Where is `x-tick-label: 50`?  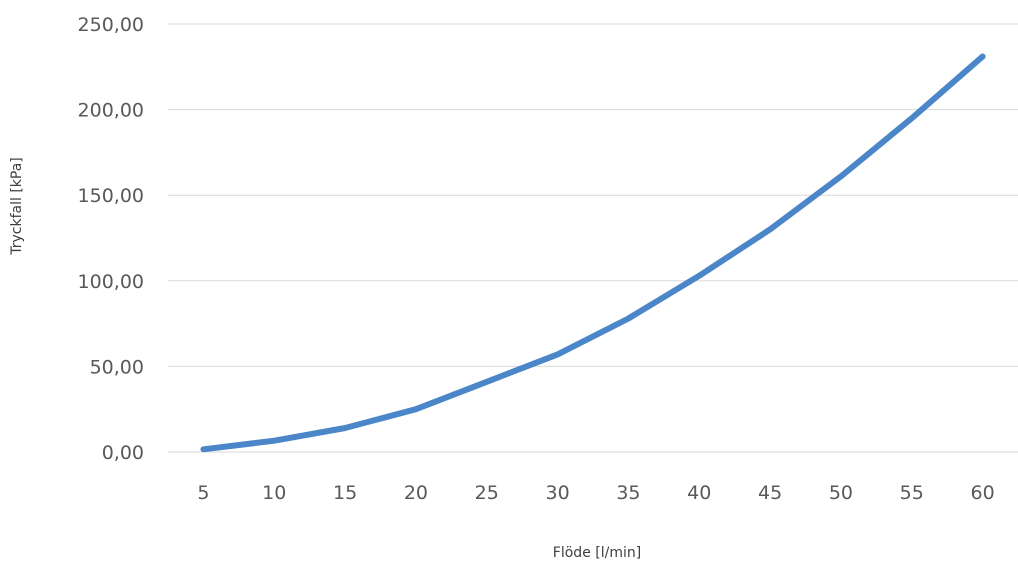 x-tick-label: 50 is located at coordinates (841, 493).